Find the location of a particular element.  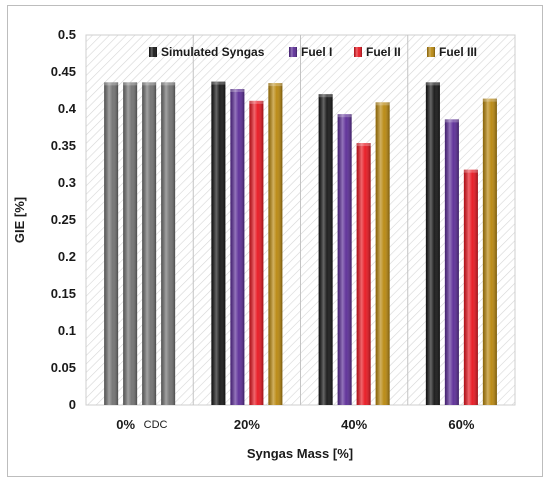

x-tick-labels: 0% CDC 20% 40% 60% is located at coordinates (295, 424).